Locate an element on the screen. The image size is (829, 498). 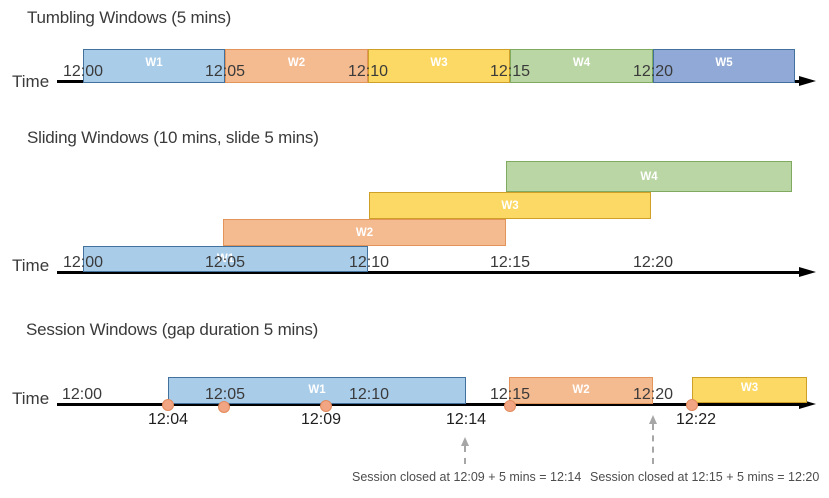
session-window-w3: W3 is located at coordinates (749, 390).